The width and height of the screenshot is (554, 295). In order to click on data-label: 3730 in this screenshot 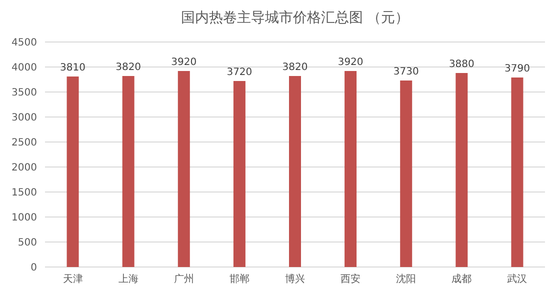, I will do `click(406, 72)`.